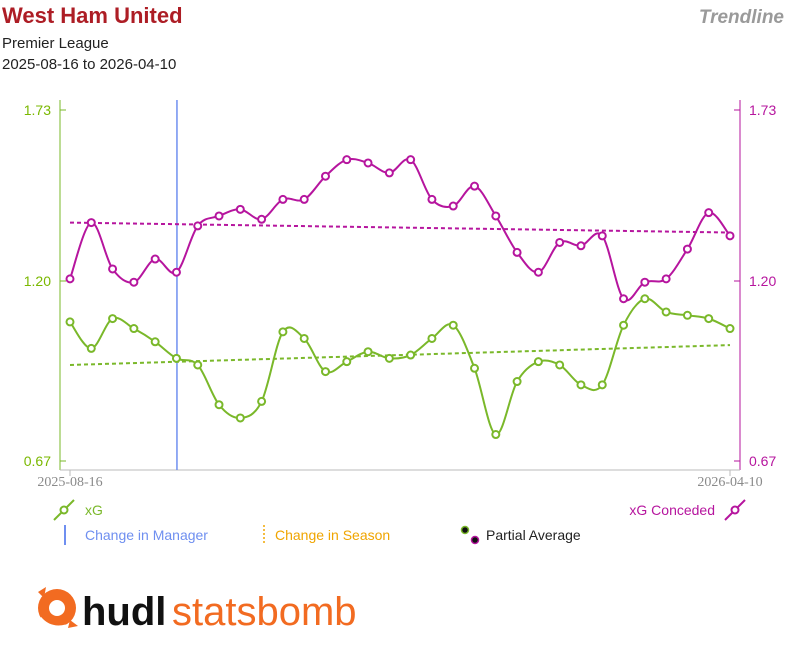 This screenshot has width=800, height=650. Describe the element at coordinates (94, 510) in the screenshot. I see `legend-xg-label: xG` at that location.